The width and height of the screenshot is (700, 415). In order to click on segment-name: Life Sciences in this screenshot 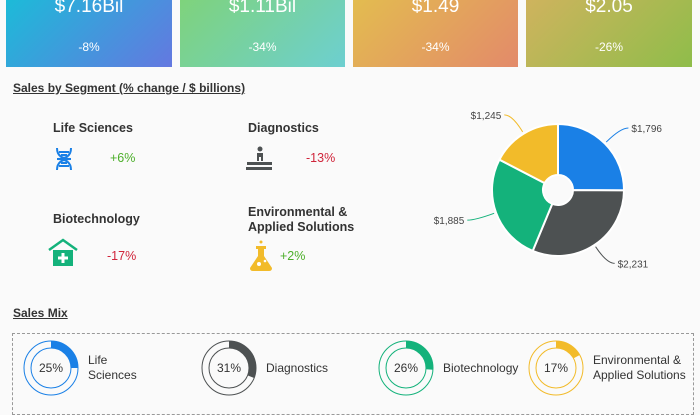, I will do `click(93, 128)`.